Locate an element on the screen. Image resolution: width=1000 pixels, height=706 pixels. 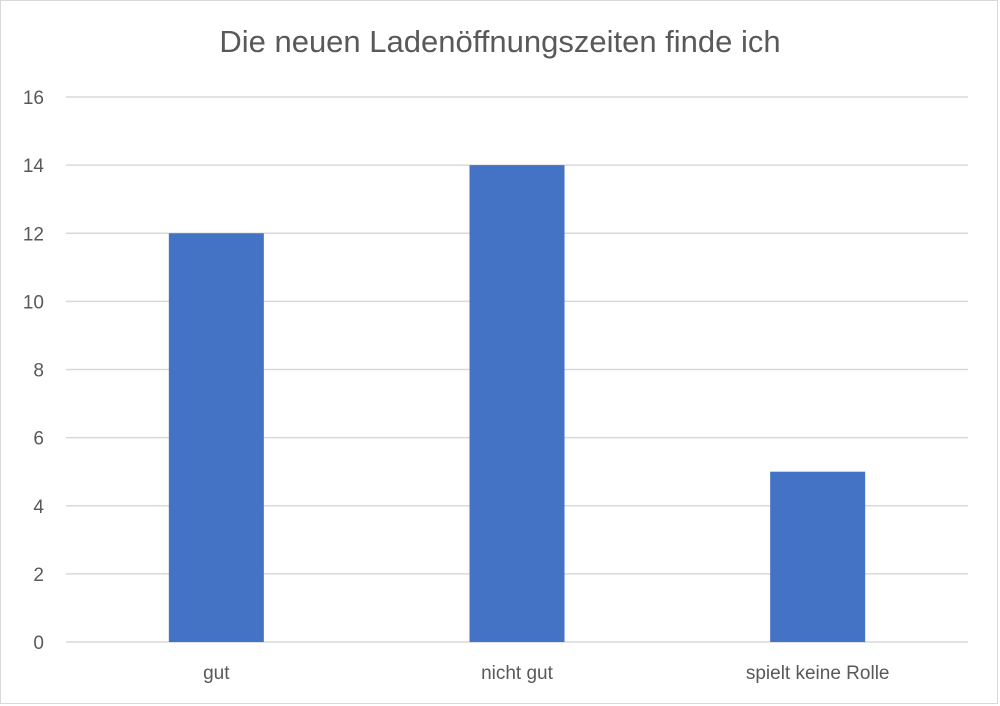
y-tick-label: 2 is located at coordinates (38, 575).